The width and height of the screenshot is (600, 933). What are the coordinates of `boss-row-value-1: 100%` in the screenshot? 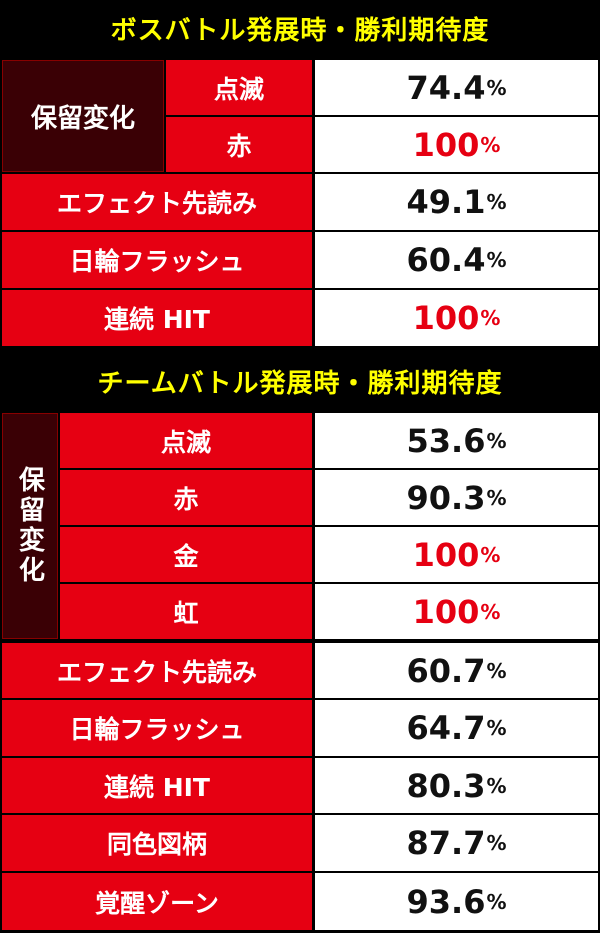 It's located at (456, 144).